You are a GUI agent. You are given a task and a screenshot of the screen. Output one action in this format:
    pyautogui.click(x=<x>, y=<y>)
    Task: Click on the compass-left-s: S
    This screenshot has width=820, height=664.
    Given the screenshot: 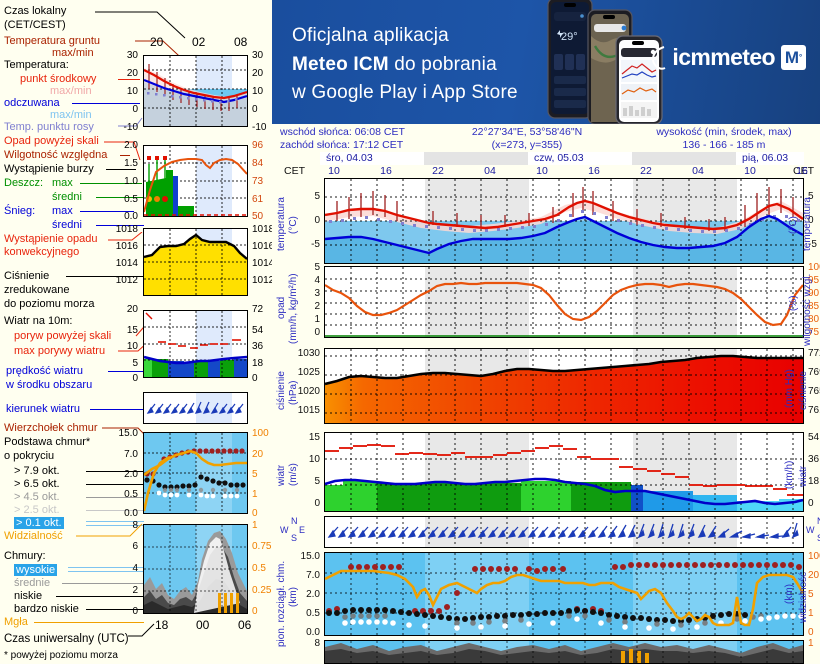 What is the action you would take?
    pyautogui.click(x=294, y=538)
    